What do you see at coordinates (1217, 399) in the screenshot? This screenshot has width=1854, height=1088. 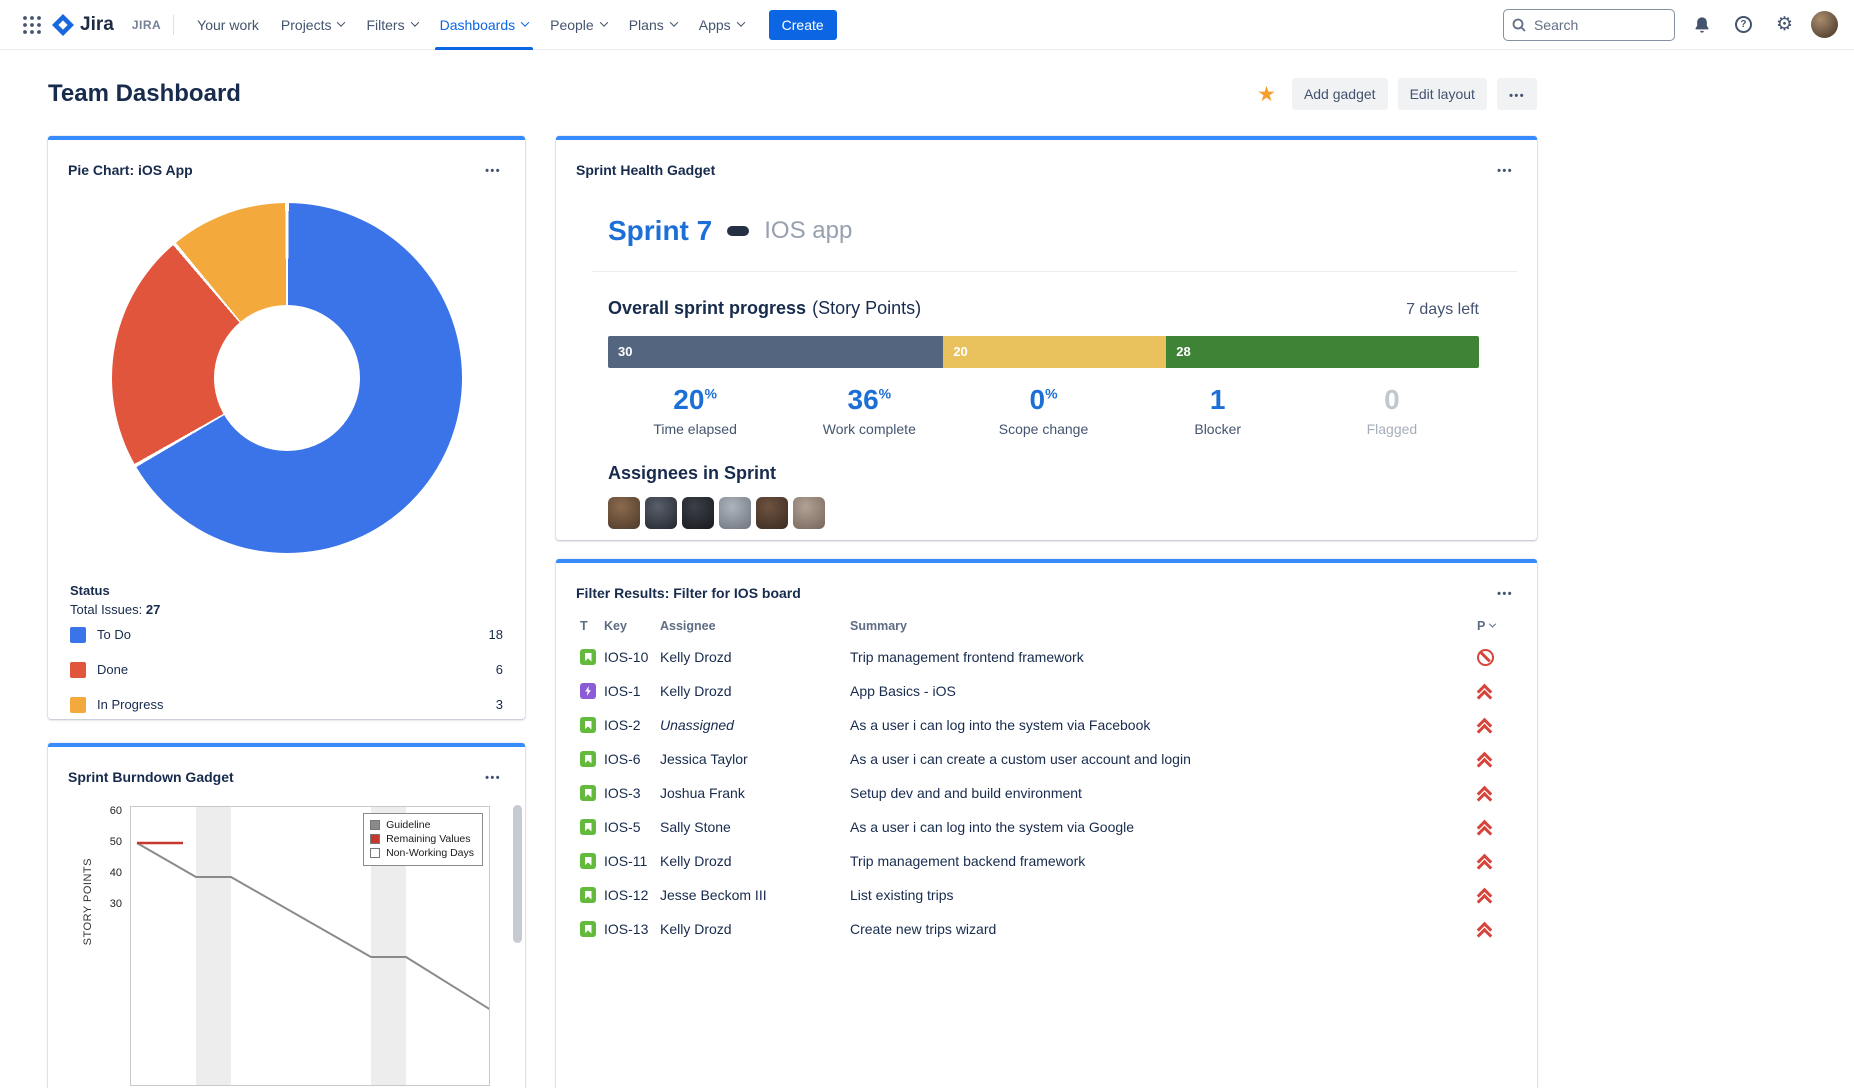 I see `stat-value: 1` at bounding box center [1217, 399].